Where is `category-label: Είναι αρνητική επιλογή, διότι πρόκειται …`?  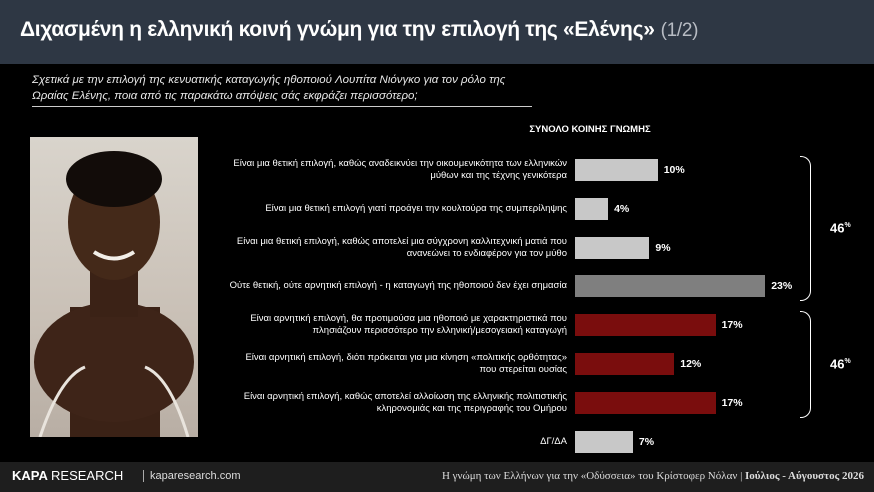 category-label: Είναι αρνητική επιλογή, διότι πρόκειται … is located at coordinates (406, 363).